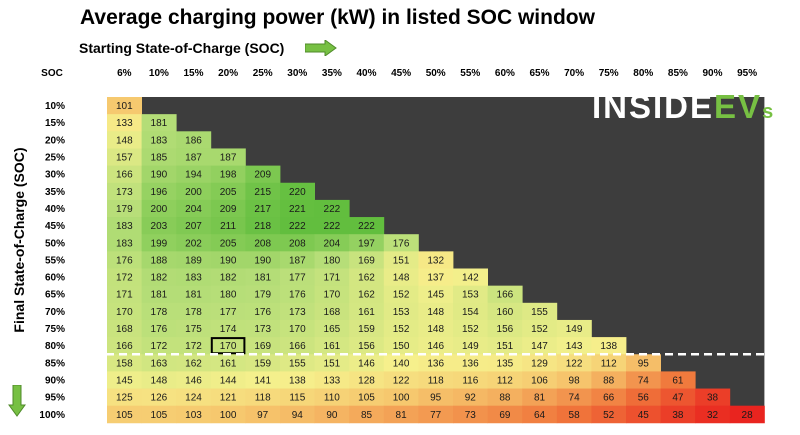  Describe the element at coordinates (402, 415) in the screenshot. I see `cell-value-label: 81` at that location.